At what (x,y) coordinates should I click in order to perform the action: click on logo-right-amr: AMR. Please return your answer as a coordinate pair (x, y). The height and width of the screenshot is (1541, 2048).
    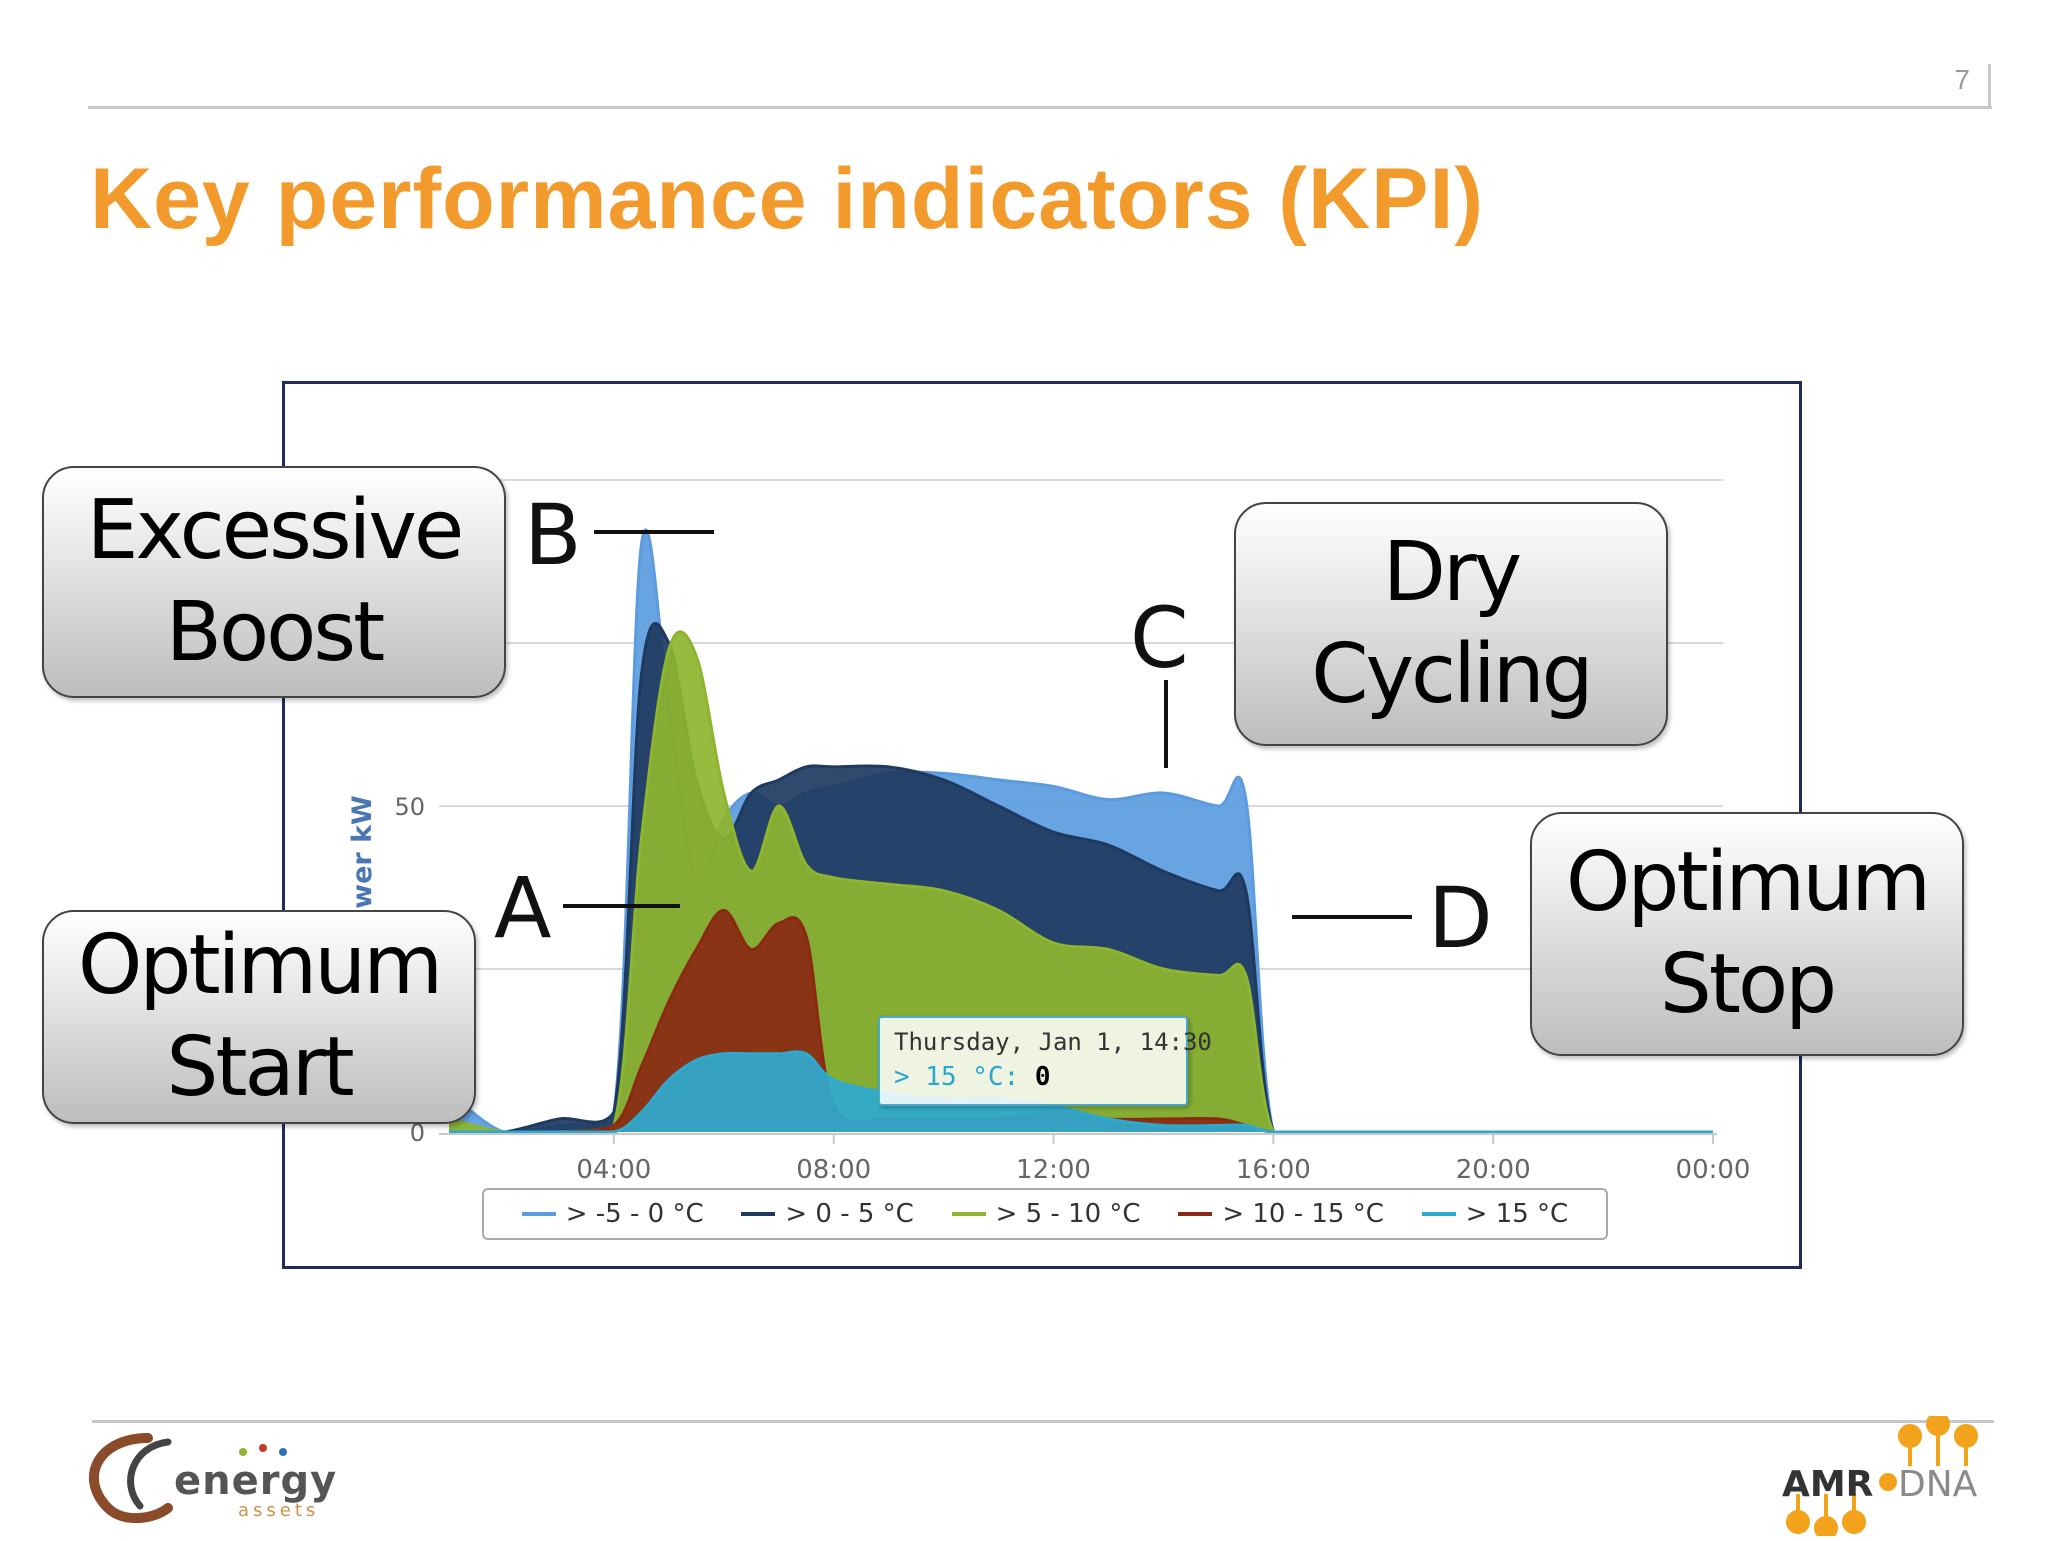
    Looking at the image, I should click on (1827, 1484).